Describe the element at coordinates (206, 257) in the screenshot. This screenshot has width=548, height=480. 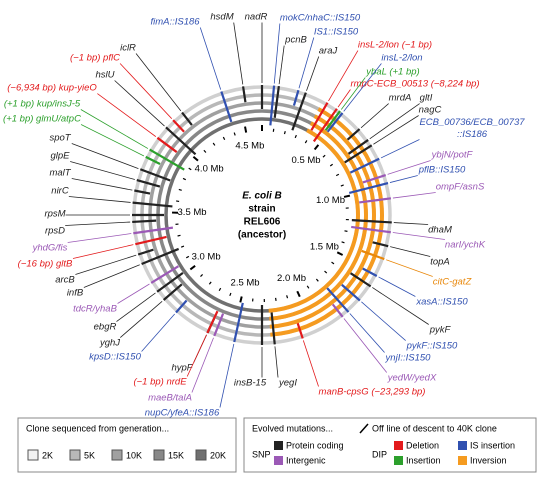
I see `scale-label: 3.0 Mb` at that location.